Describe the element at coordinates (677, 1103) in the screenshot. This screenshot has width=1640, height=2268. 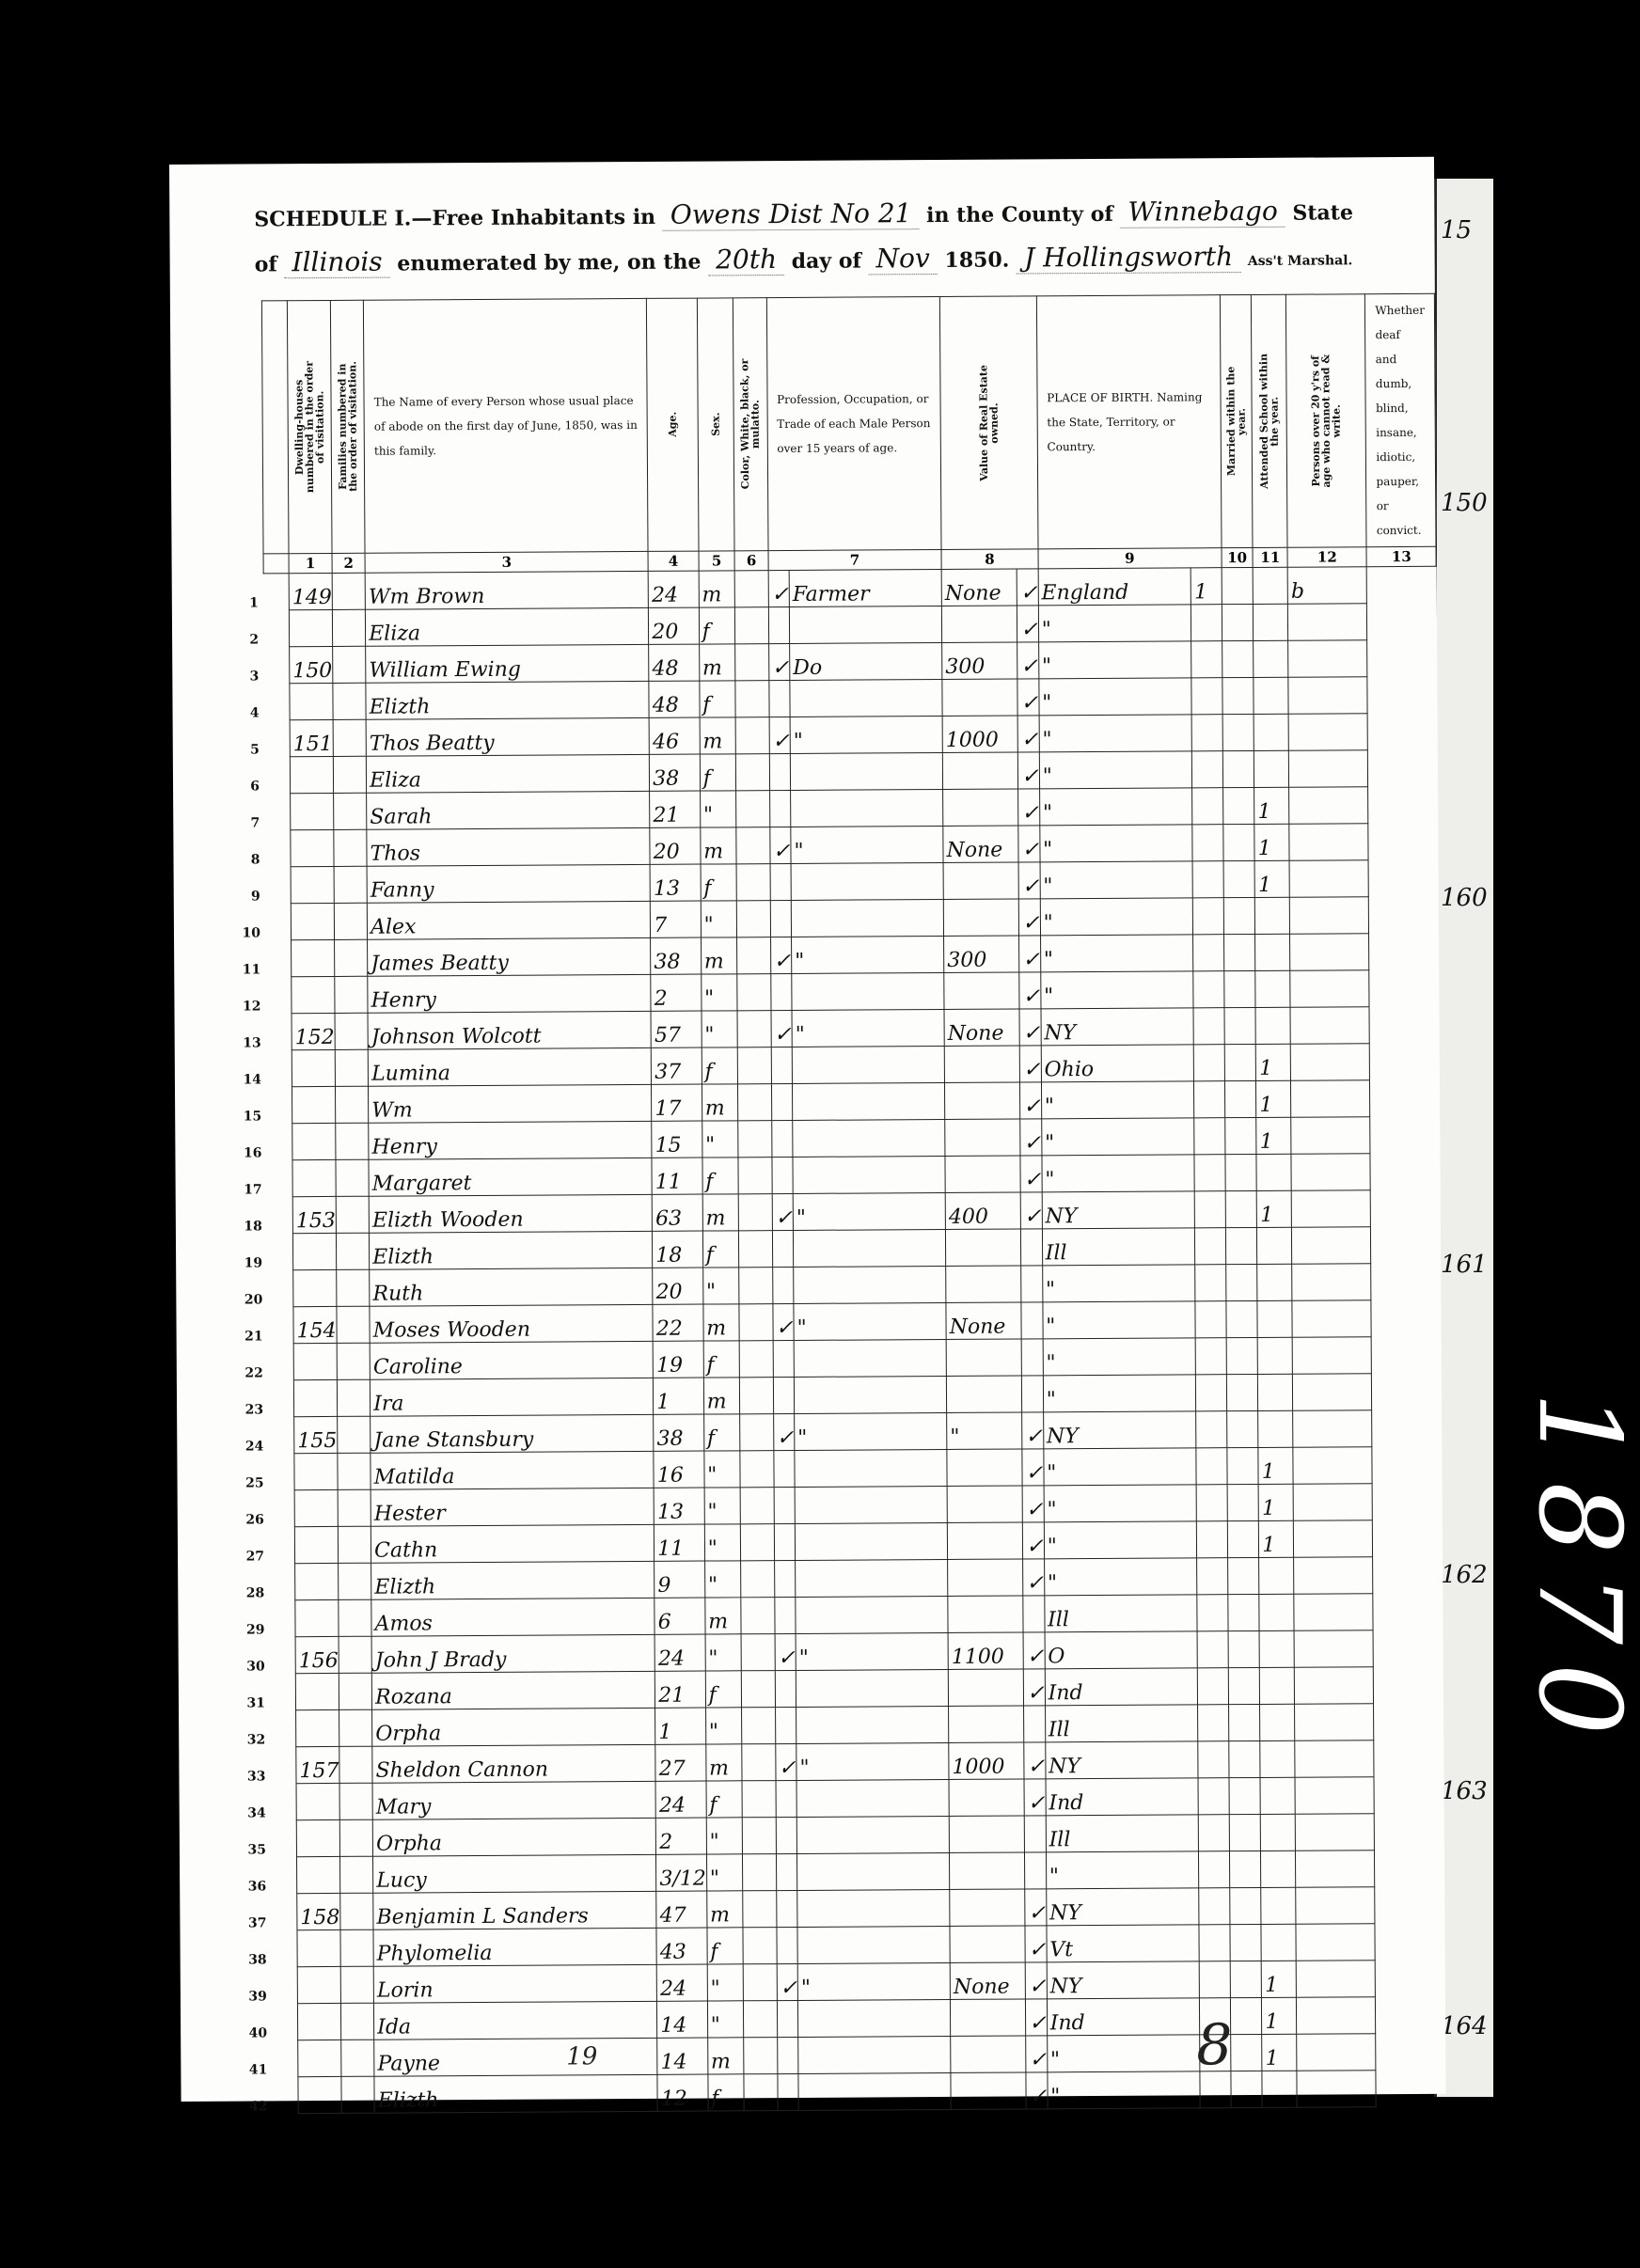
I see `age-cell: 17` at that location.